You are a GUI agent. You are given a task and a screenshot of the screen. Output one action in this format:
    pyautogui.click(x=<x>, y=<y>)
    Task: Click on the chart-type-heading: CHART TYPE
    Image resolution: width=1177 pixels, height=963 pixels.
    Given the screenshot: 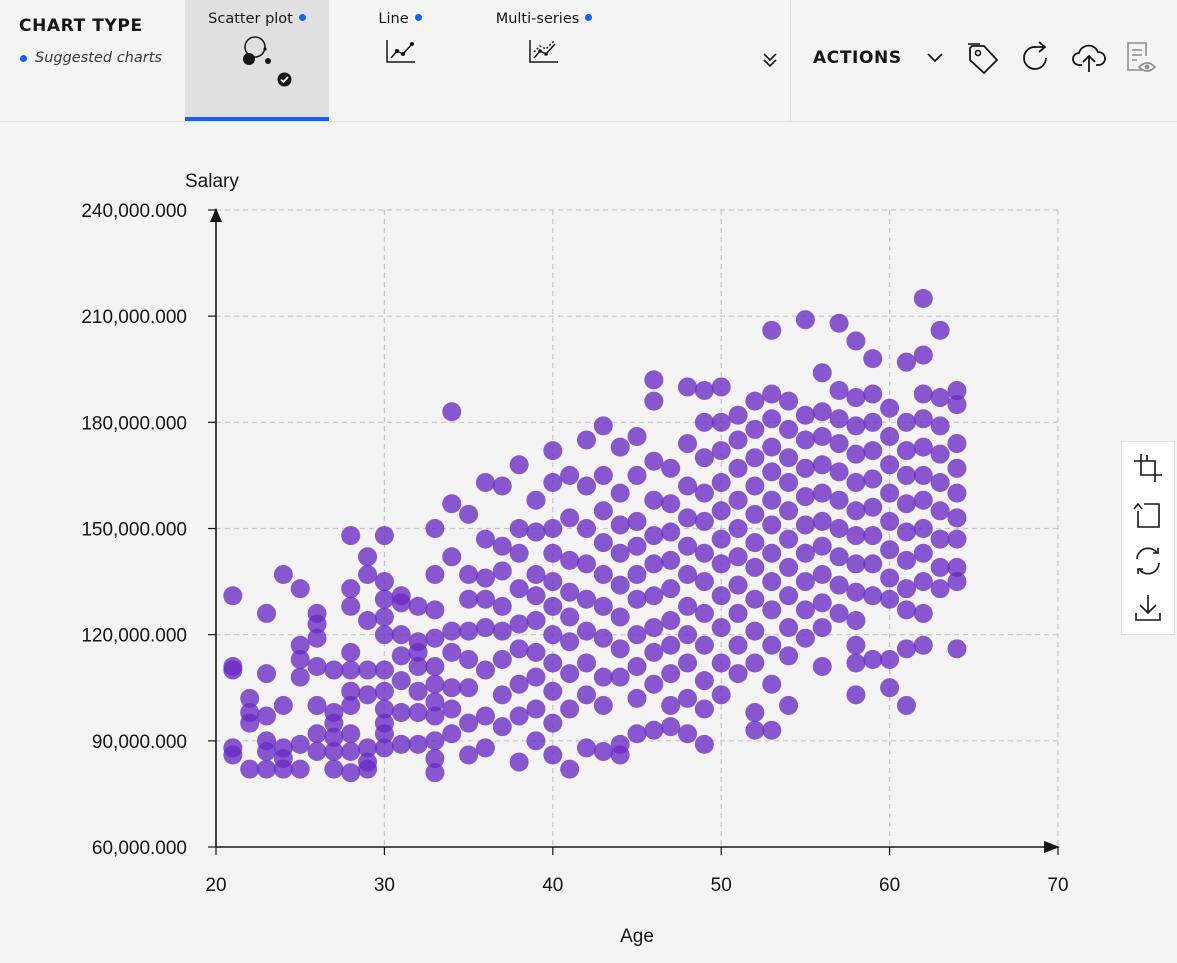 What is the action you would take?
    pyautogui.click(x=81, y=26)
    